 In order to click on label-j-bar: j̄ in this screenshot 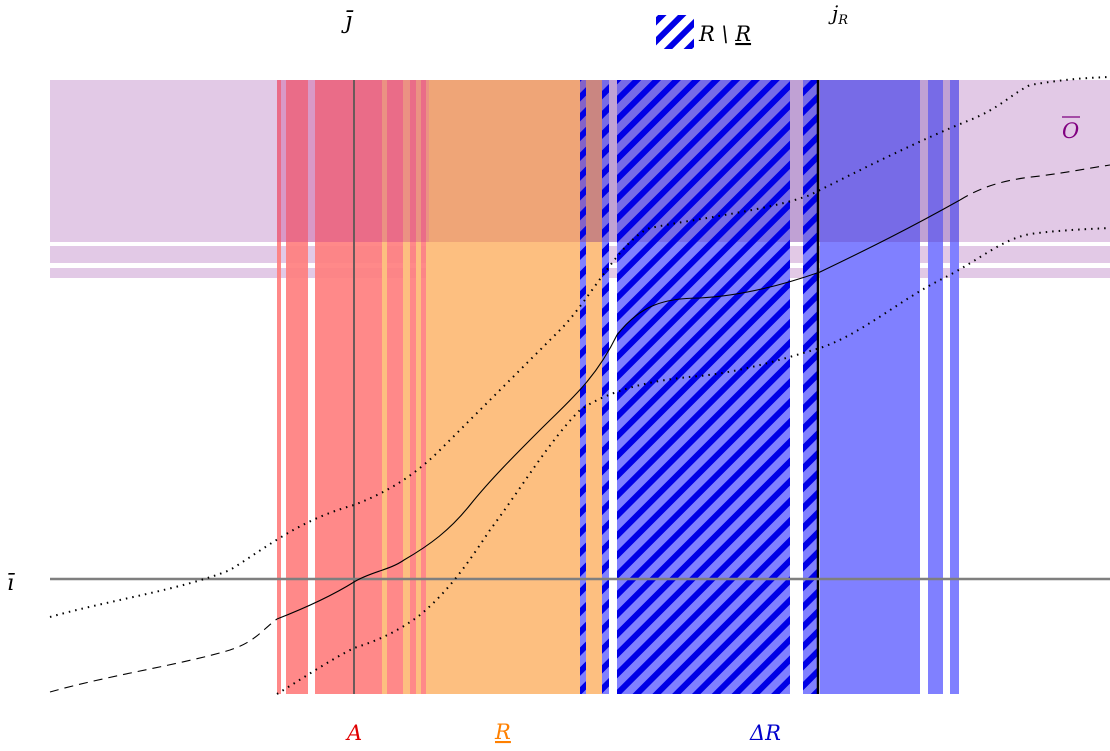, I will do `click(347, 21)`.